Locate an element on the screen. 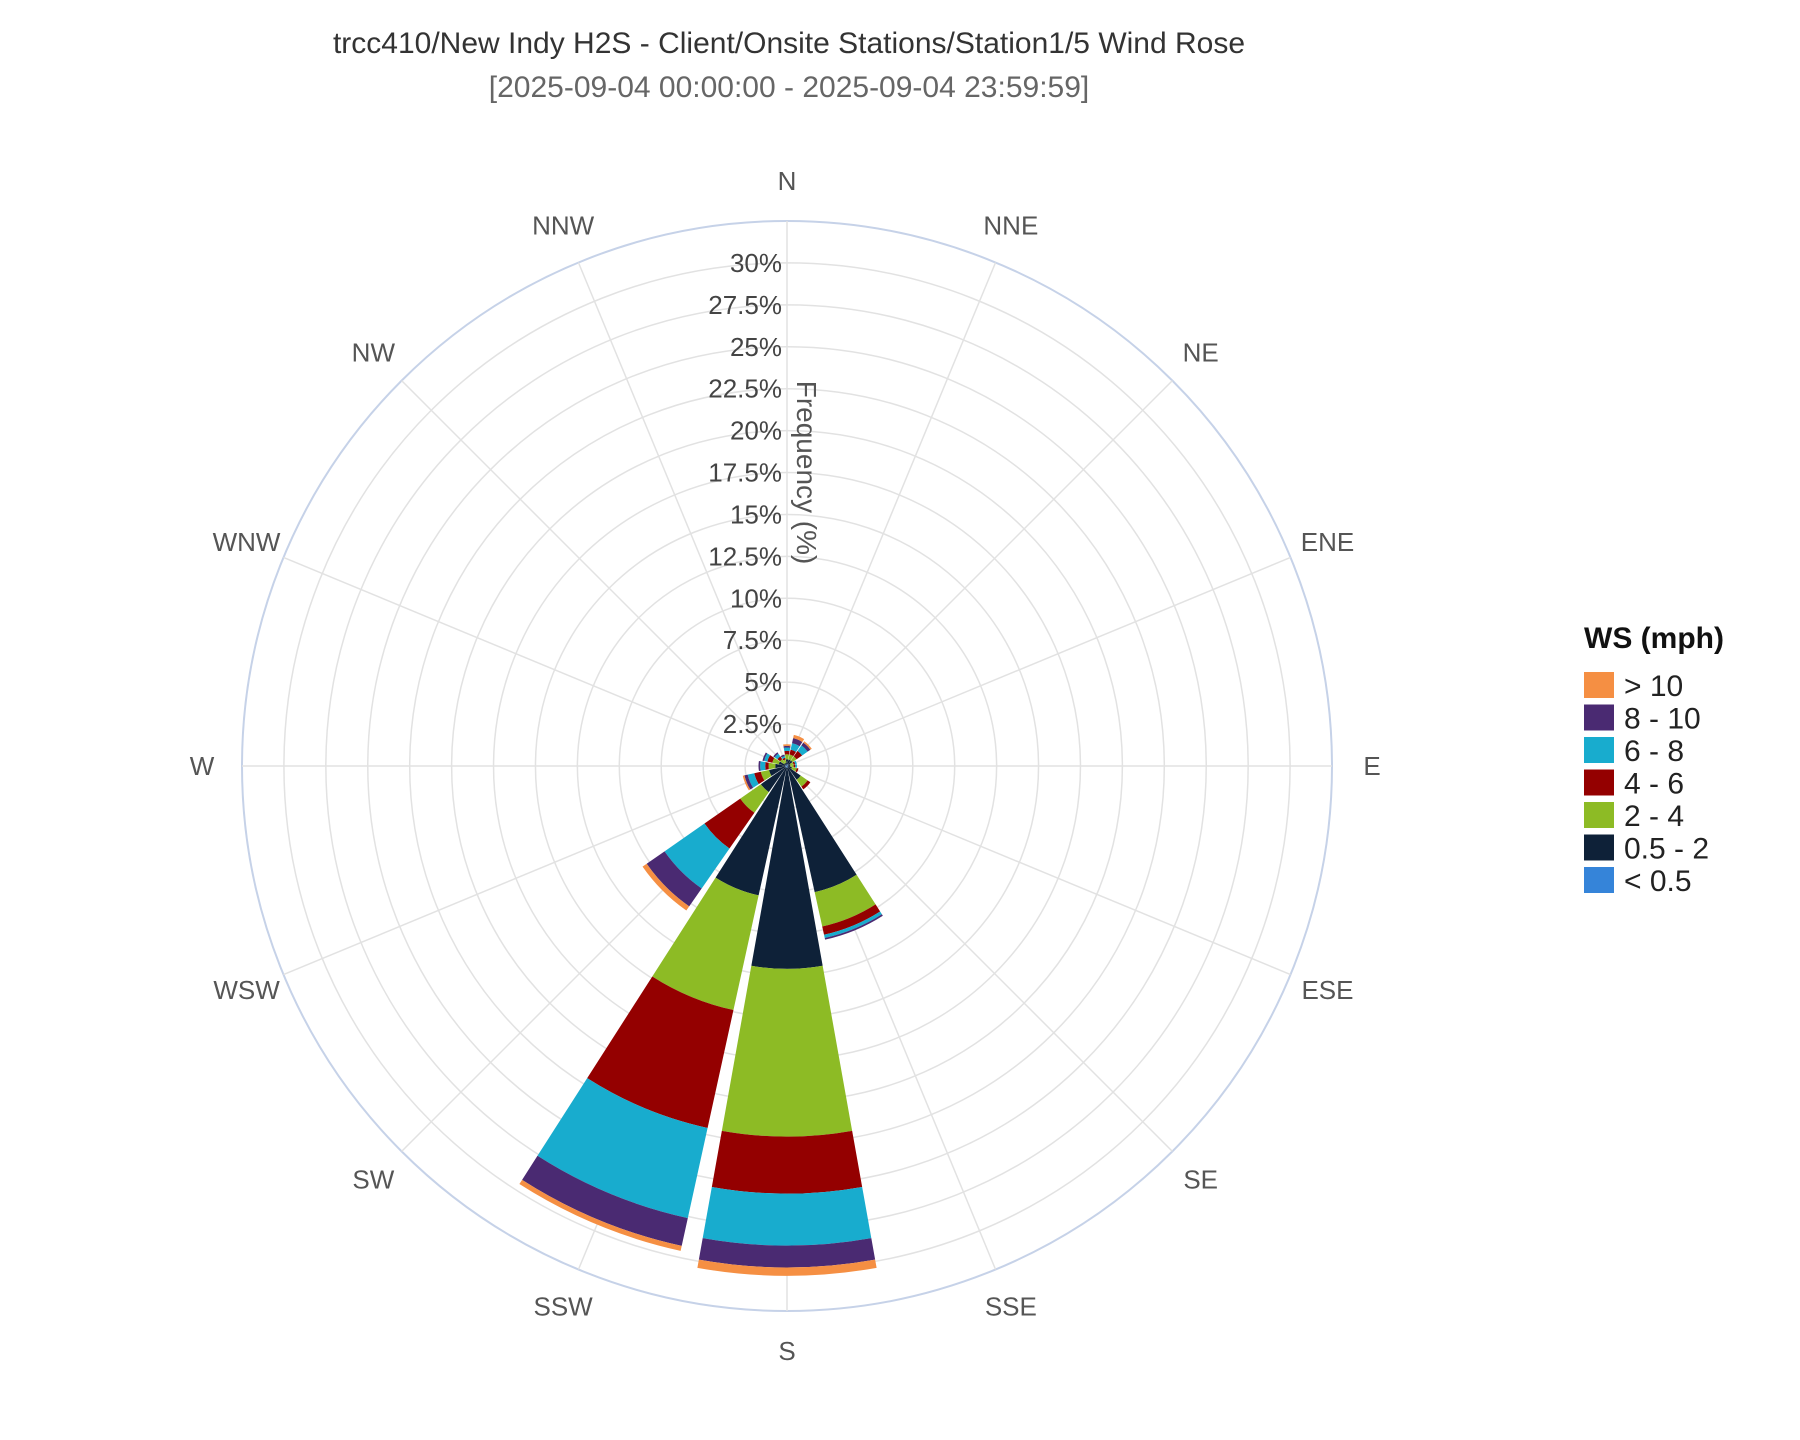  radial-tick-label: 15% is located at coordinates (756, 514).